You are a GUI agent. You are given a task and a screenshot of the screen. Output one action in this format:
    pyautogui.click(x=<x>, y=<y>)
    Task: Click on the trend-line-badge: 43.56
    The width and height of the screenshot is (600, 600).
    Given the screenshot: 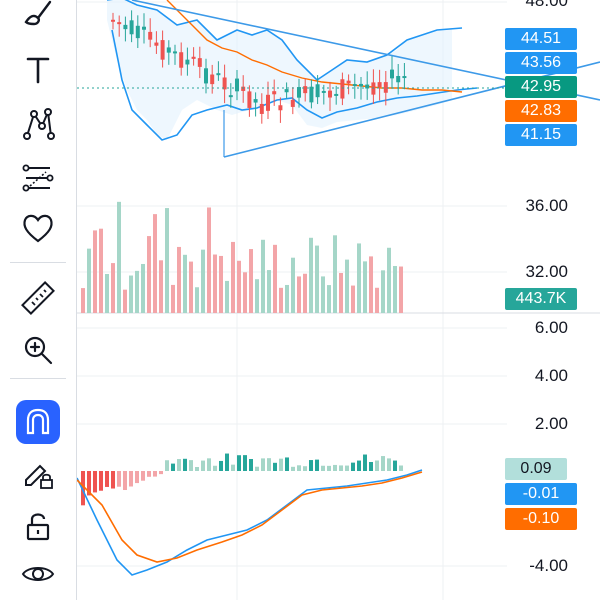 What is the action you would take?
    pyautogui.click(x=541, y=63)
    